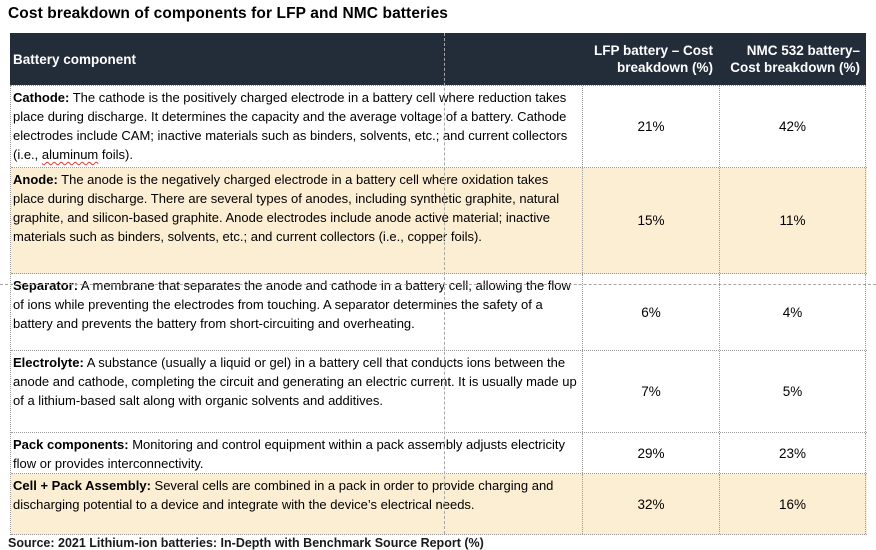 Image resolution: width=876 pixels, height=550 pixels. Describe the element at coordinates (651, 126) in the screenshot. I see `lfp-value: 21%` at that location.